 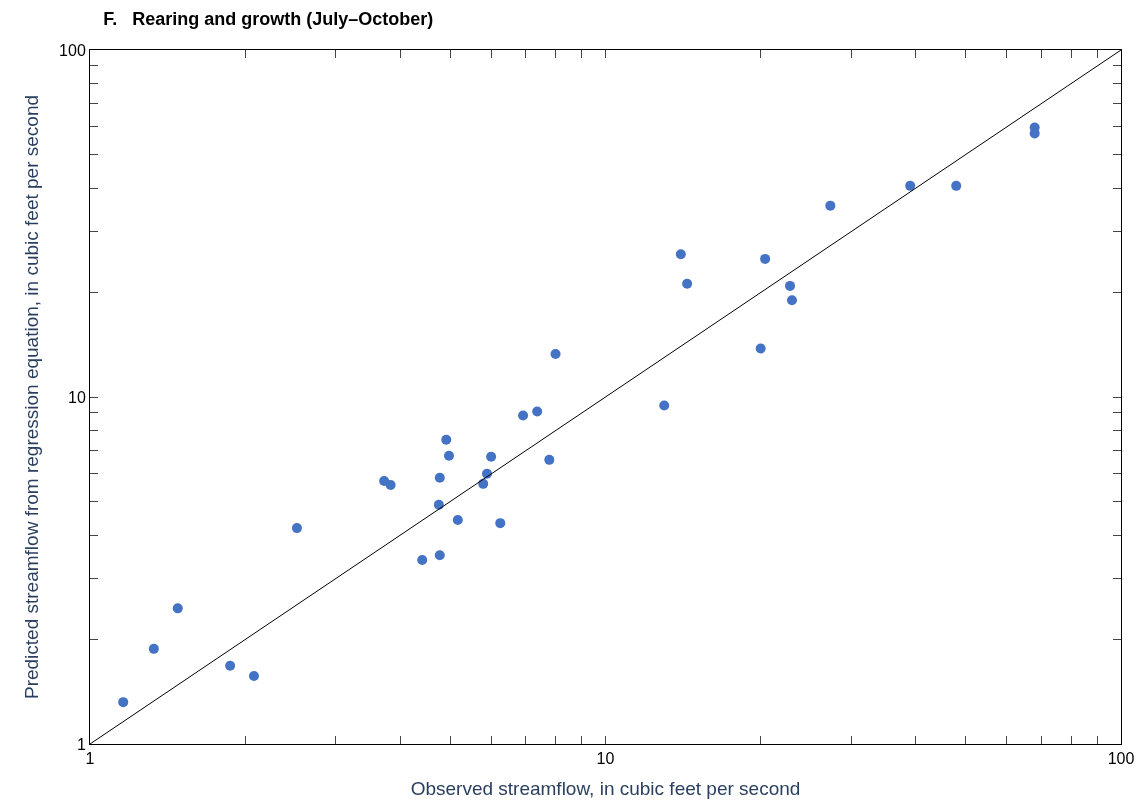 What do you see at coordinates (72, 50) in the screenshot?
I see `y-tick-label: 100` at bounding box center [72, 50].